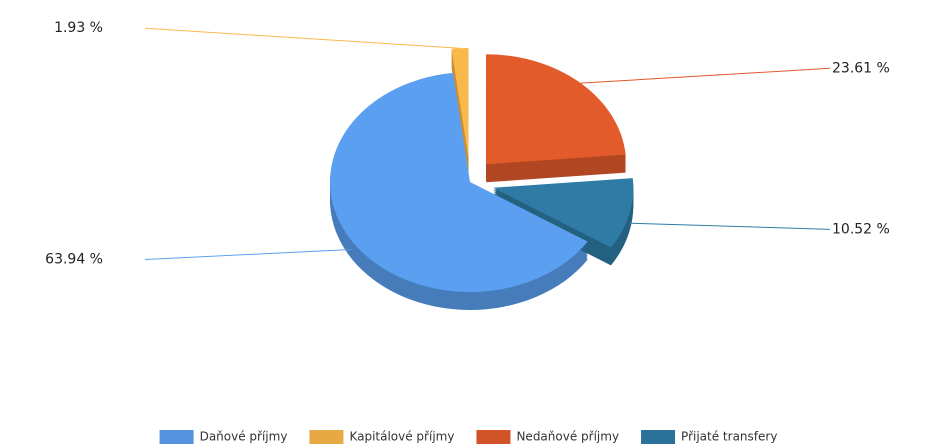 The height and width of the screenshot is (447, 937). What do you see at coordinates (78, 28) in the screenshot?
I see `data-label: 1.93 %` at bounding box center [78, 28].